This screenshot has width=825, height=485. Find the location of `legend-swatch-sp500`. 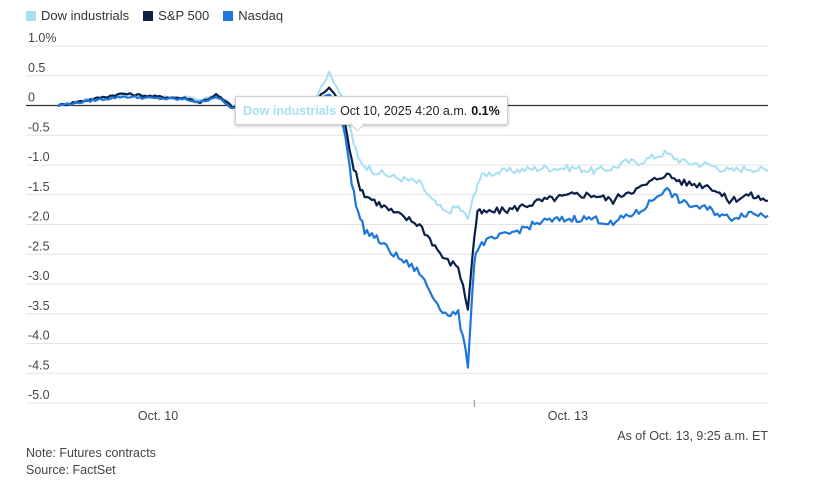

legend-swatch-sp500 is located at coordinates (148, 15).